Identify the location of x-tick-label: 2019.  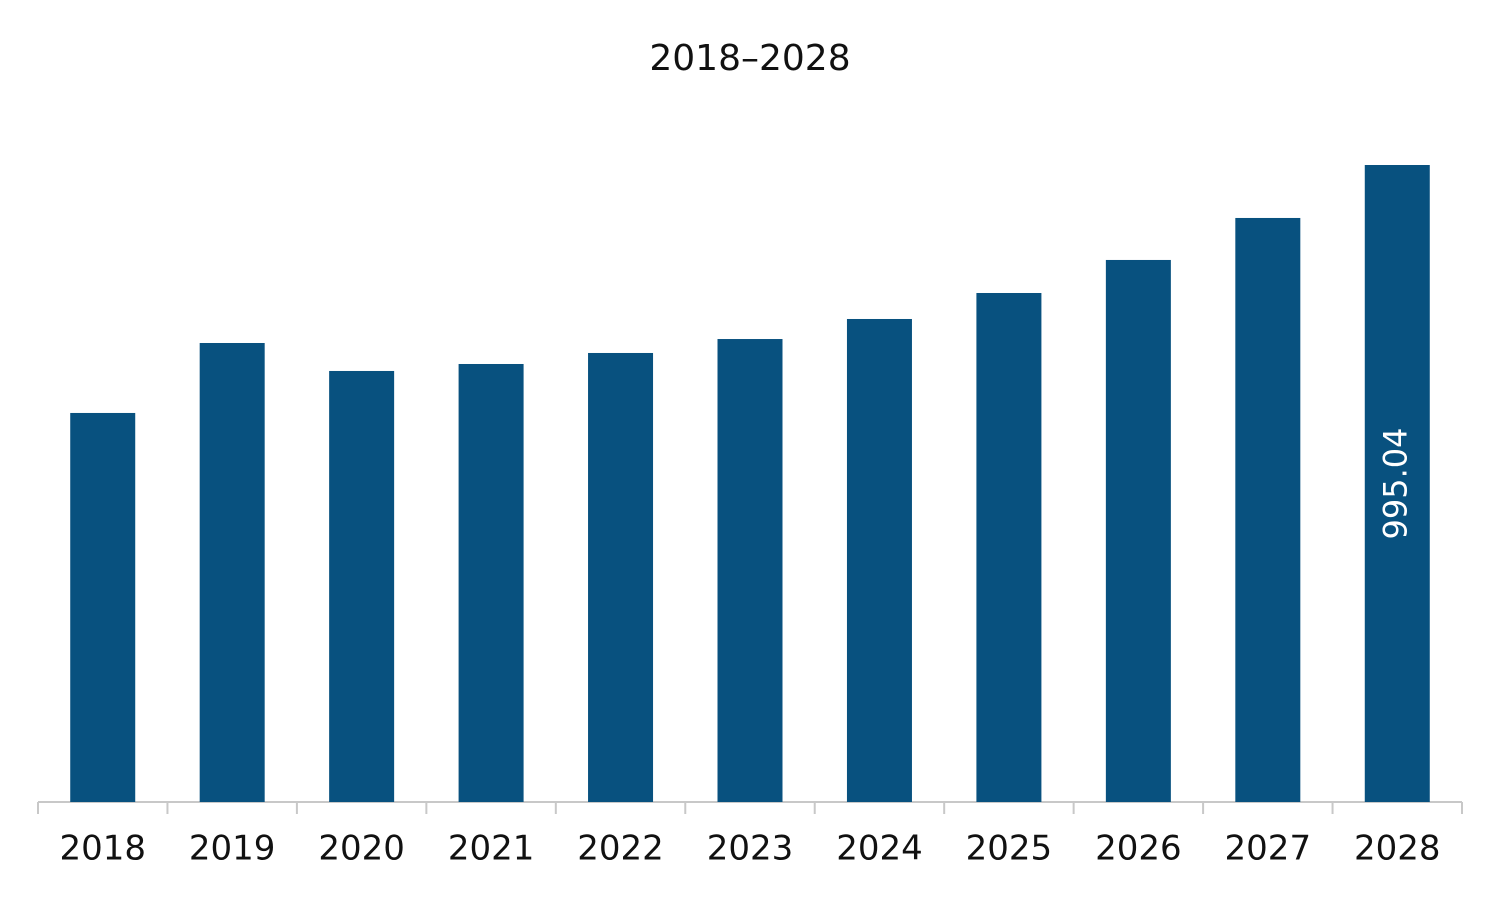
(232, 849).